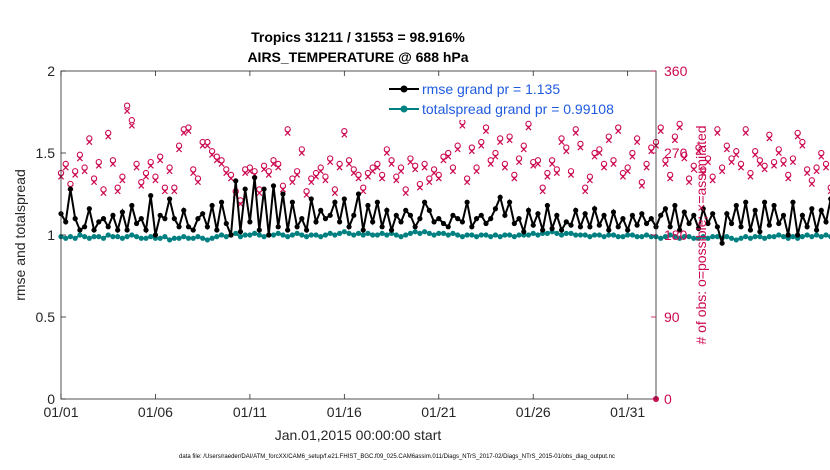  What do you see at coordinates (358, 37) in the screenshot?
I see `chart-title: Tropics 31211 / 31553 = 98.916%` at bounding box center [358, 37].